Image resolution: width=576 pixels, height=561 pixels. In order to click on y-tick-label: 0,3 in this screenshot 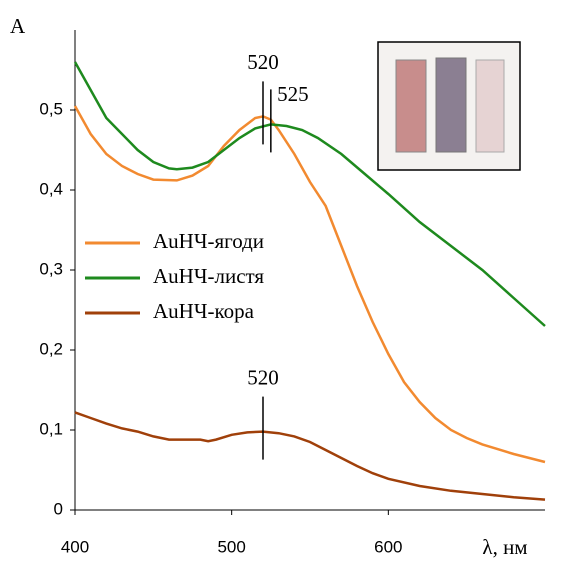, I will do `click(51, 268)`.